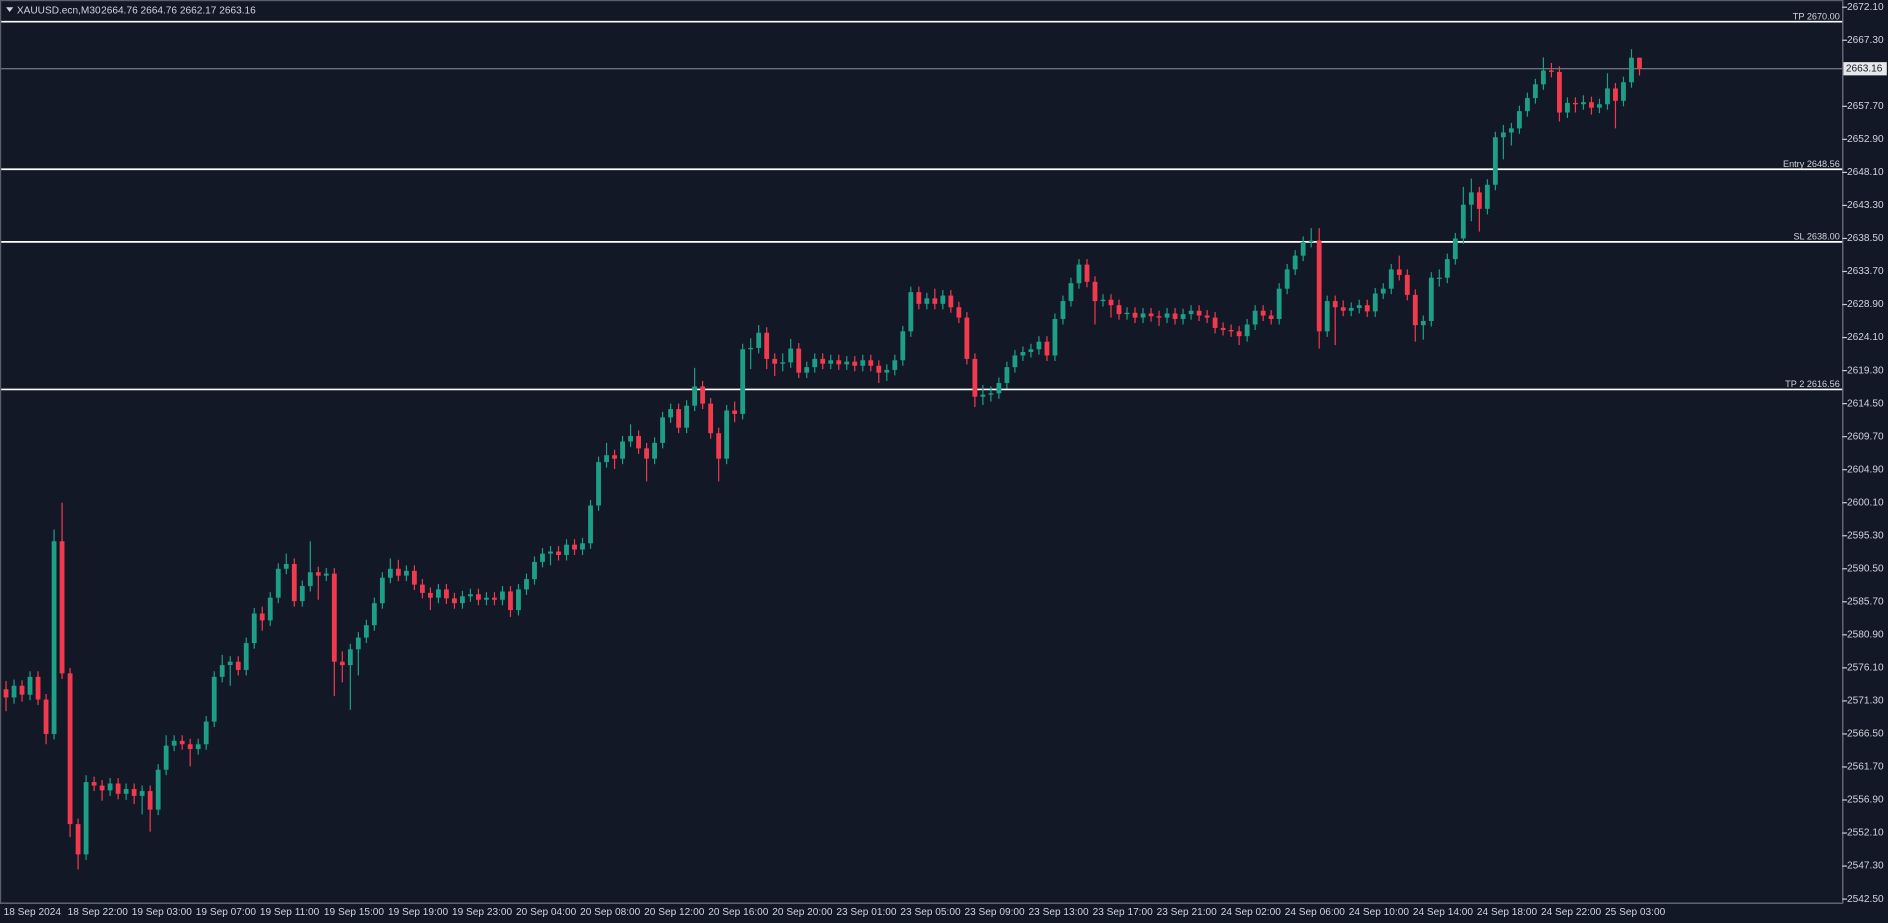 The width and height of the screenshot is (1888, 923). I want to click on x-tick-label: 23 Sep 01:00, so click(866, 912).